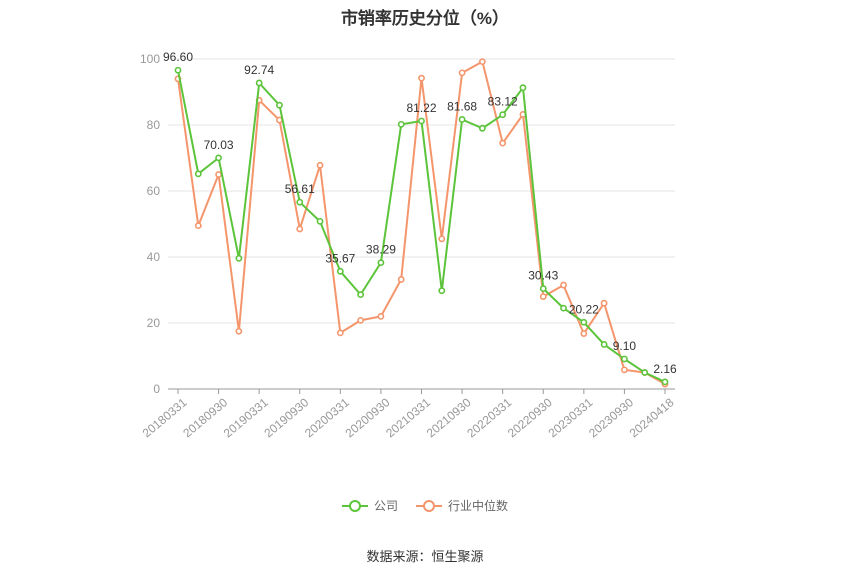 This screenshot has height=575, width=850. Describe the element at coordinates (543, 276) in the screenshot. I see `data-label: 30.43` at that location.